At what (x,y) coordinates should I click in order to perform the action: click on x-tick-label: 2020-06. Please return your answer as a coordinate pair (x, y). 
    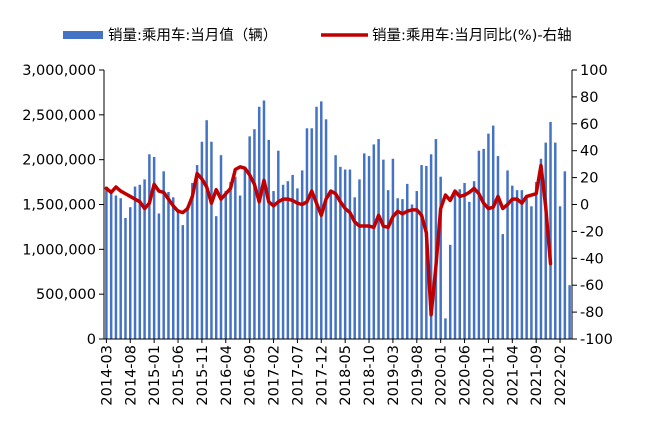
    Looking at the image, I should click on (466, 375).